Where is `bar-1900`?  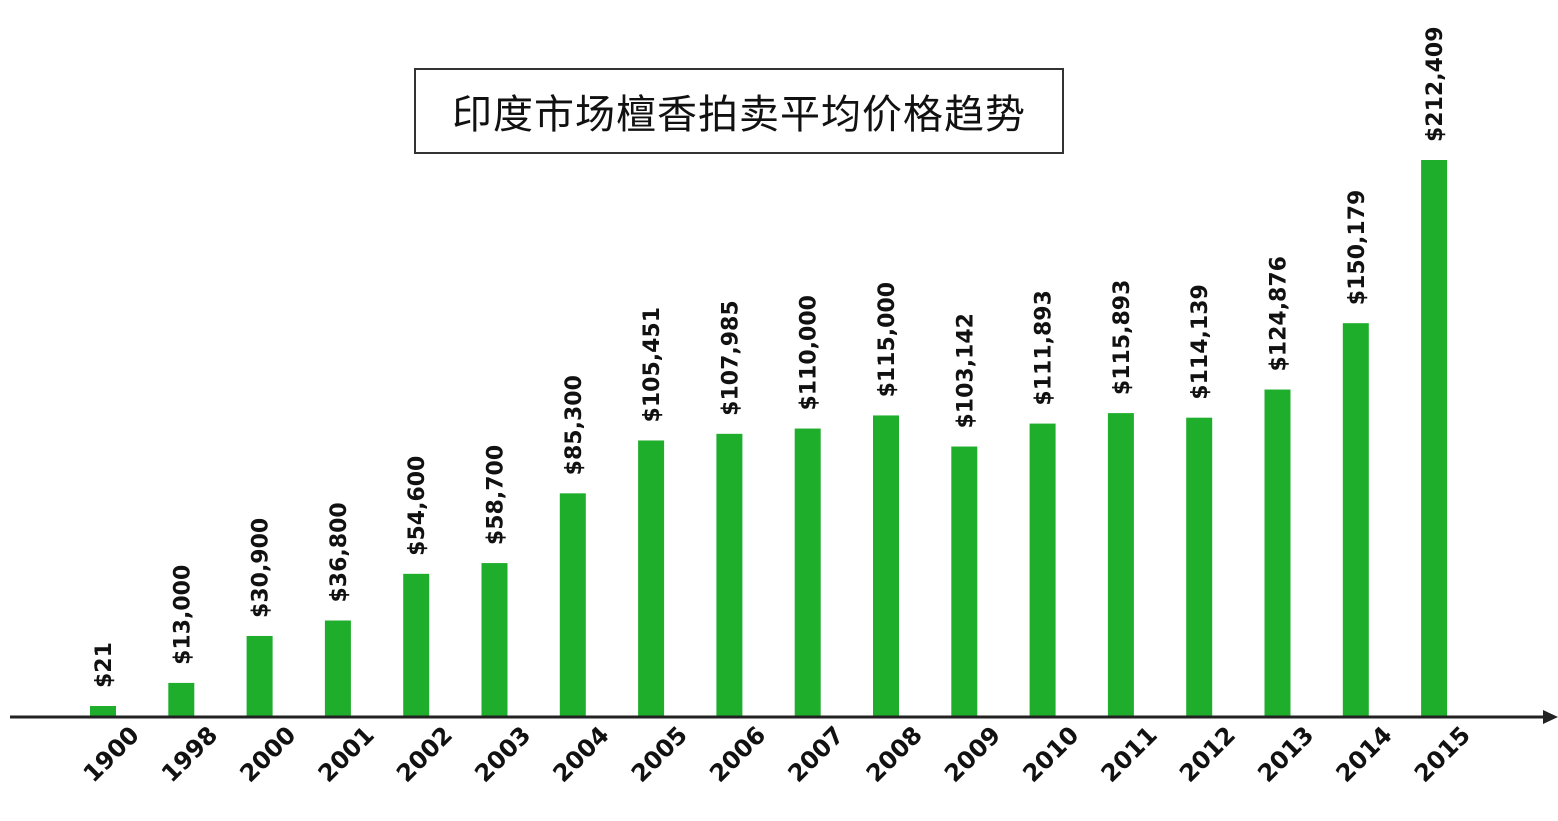 bar-1900 is located at coordinates (103, 711).